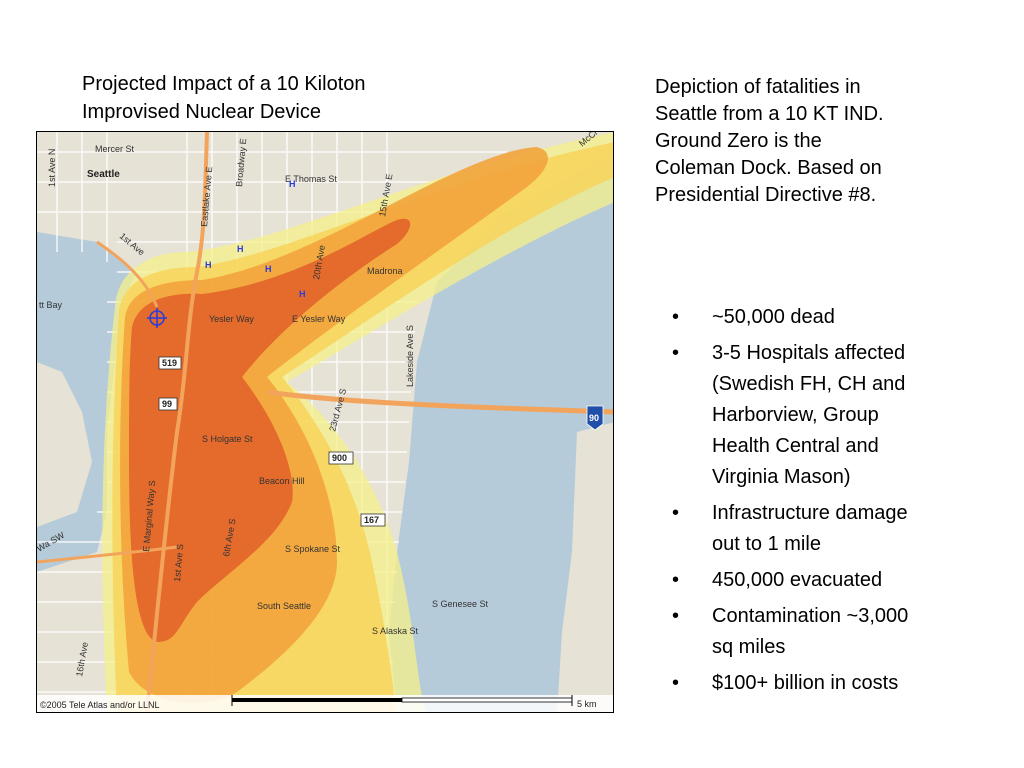 The height and width of the screenshot is (768, 1024). What do you see at coordinates (410, 356) in the screenshot?
I see `label-lakeside: Lakeside Ave S` at bounding box center [410, 356].